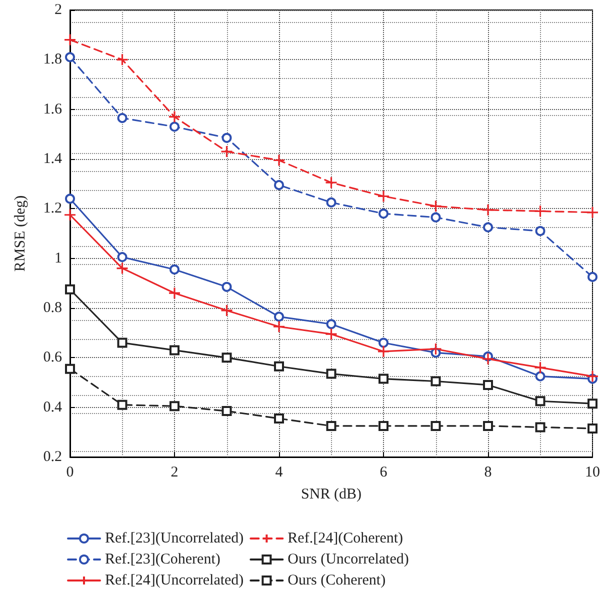  Describe the element at coordinates (52, 308) in the screenshot. I see `y-tick-label: 0.8` at that location.